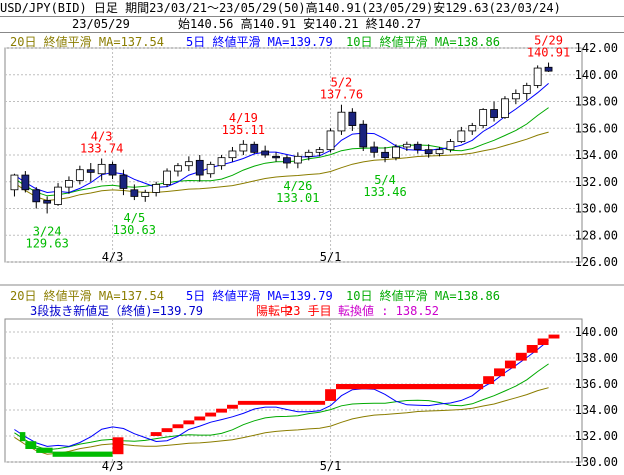  What do you see at coordinates (300, 24) in the screenshot?
I see `current-ohlc: 始140.56 高140.91 安140.21 終140.27` at bounding box center [300, 24].